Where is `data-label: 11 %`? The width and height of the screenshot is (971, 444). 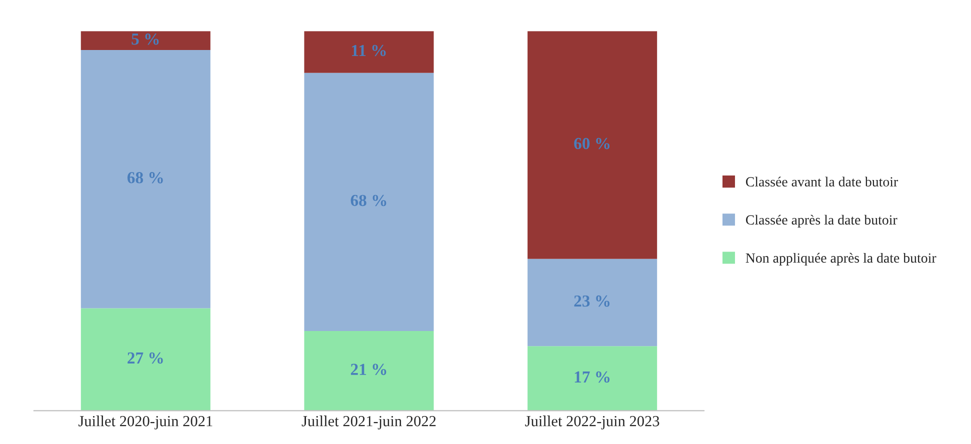
data-label: 11 % is located at coordinates (369, 50).